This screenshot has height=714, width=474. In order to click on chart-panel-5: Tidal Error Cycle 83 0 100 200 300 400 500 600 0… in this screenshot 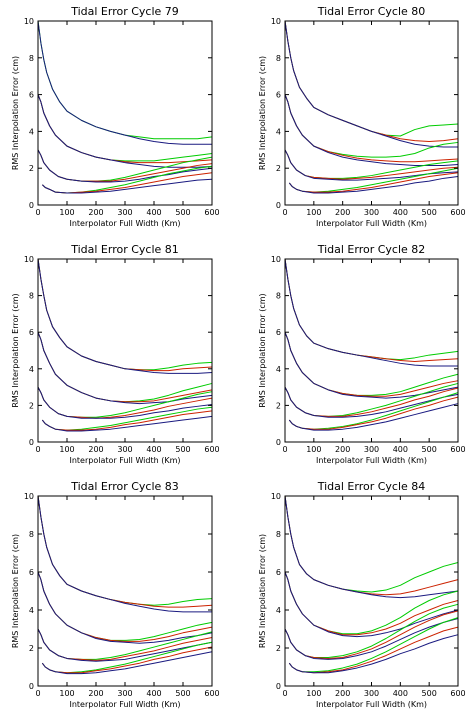, I will do `click(115, 594)`.